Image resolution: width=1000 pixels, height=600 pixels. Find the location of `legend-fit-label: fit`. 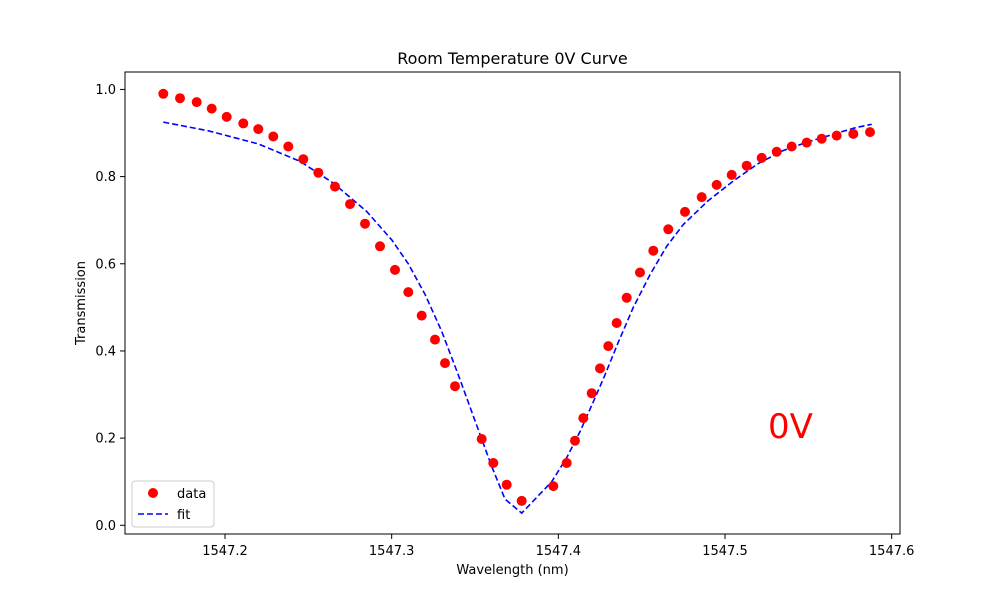

legend-fit-label: fit is located at coordinates (183, 515).